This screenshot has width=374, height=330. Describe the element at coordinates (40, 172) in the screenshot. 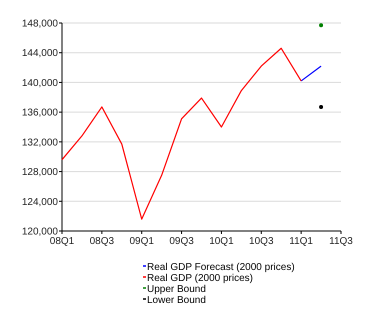

I see `y-tick-label: 128,000` at that location.